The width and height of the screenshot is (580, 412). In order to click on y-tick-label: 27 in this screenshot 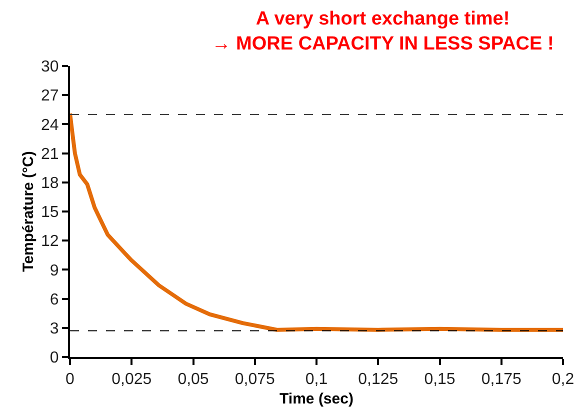, I will do `click(50, 96)`.